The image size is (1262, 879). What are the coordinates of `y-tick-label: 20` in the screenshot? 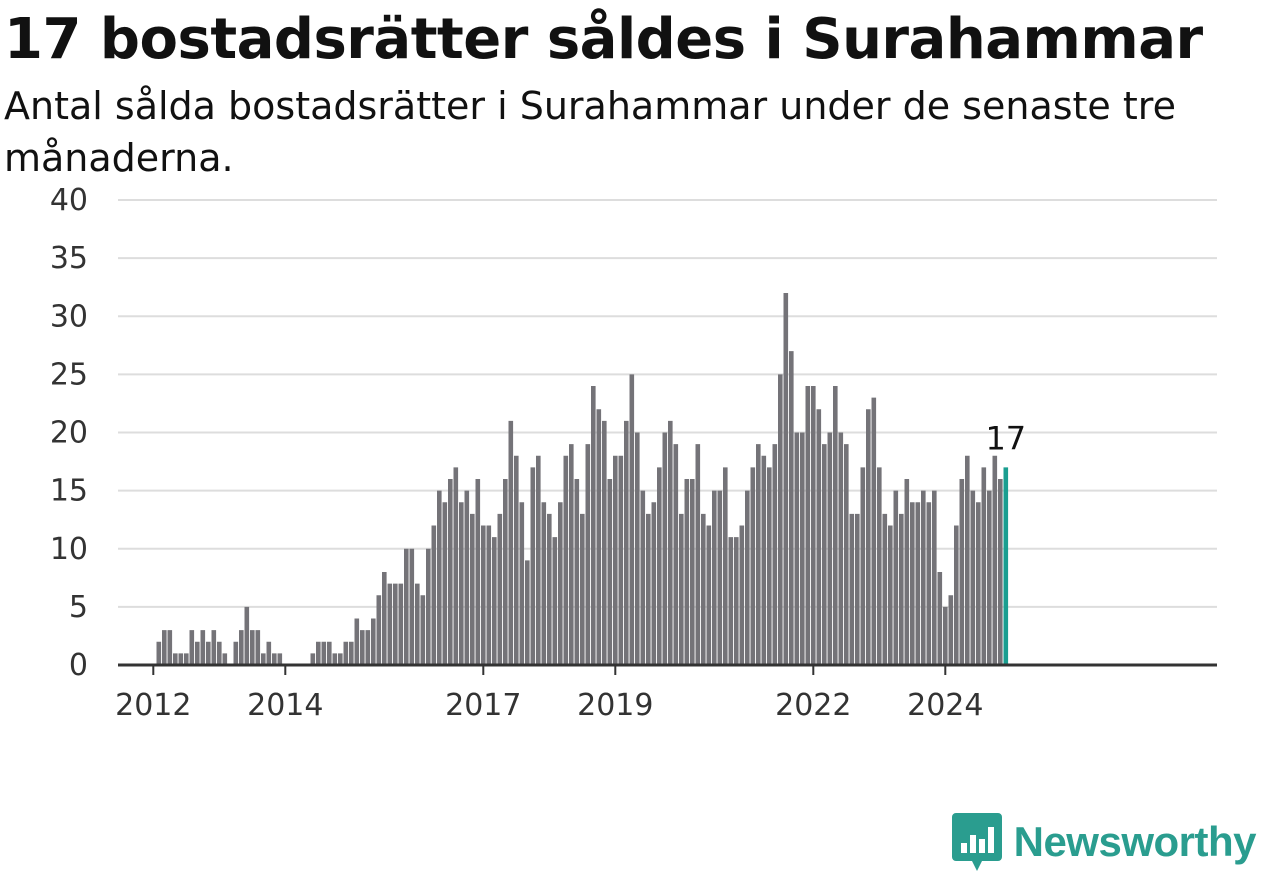 It's located at (69, 433).